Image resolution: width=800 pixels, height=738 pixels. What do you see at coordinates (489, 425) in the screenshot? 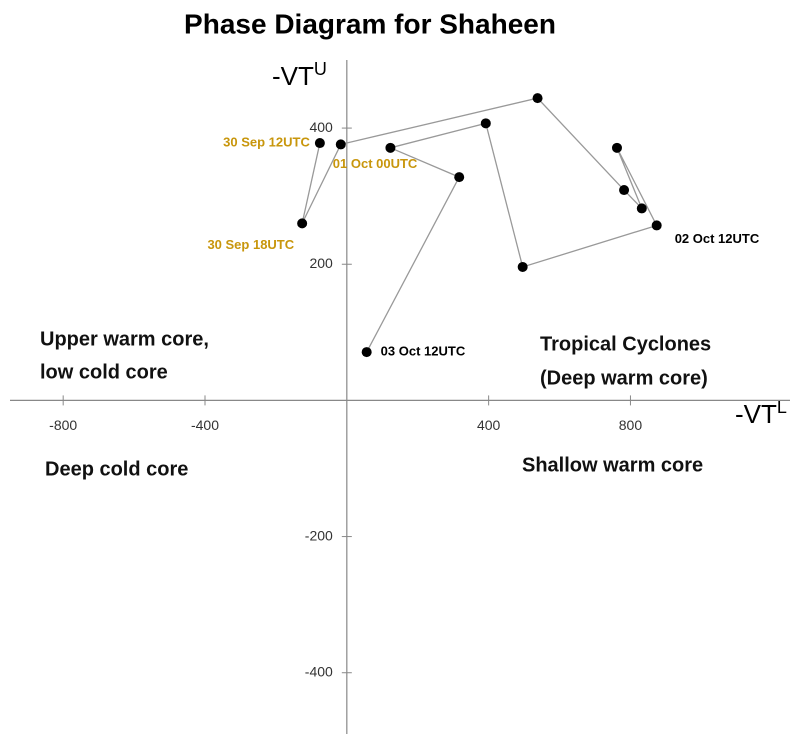
I see `x-tick-label: 400` at bounding box center [489, 425].